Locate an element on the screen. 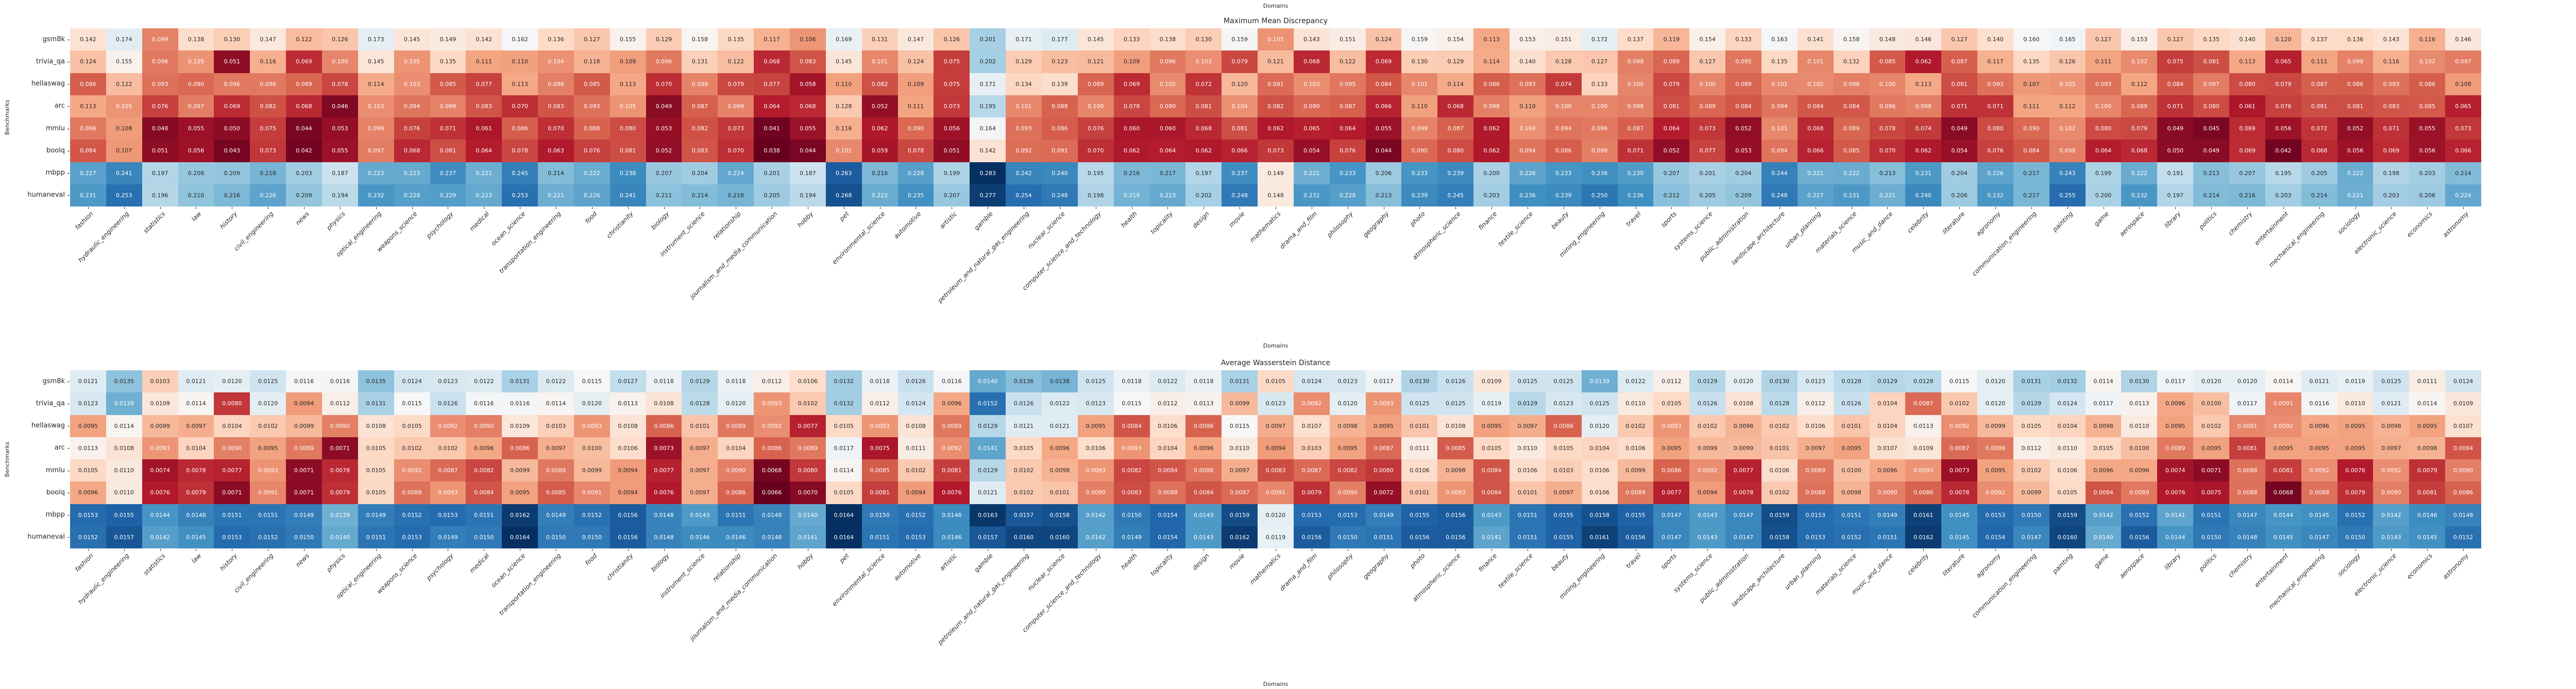 The width and height of the screenshot is (2576, 689). heatmap-cell: 0.073 is located at coordinates (736, 128).